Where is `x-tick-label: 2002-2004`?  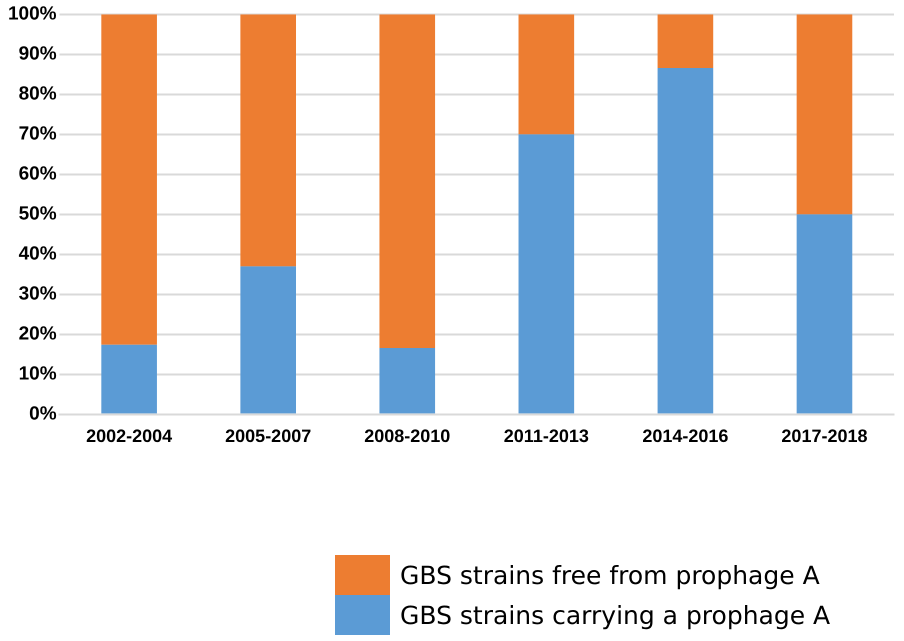 x-tick-label: 2002-2004 is located at coordinates (129, 436).